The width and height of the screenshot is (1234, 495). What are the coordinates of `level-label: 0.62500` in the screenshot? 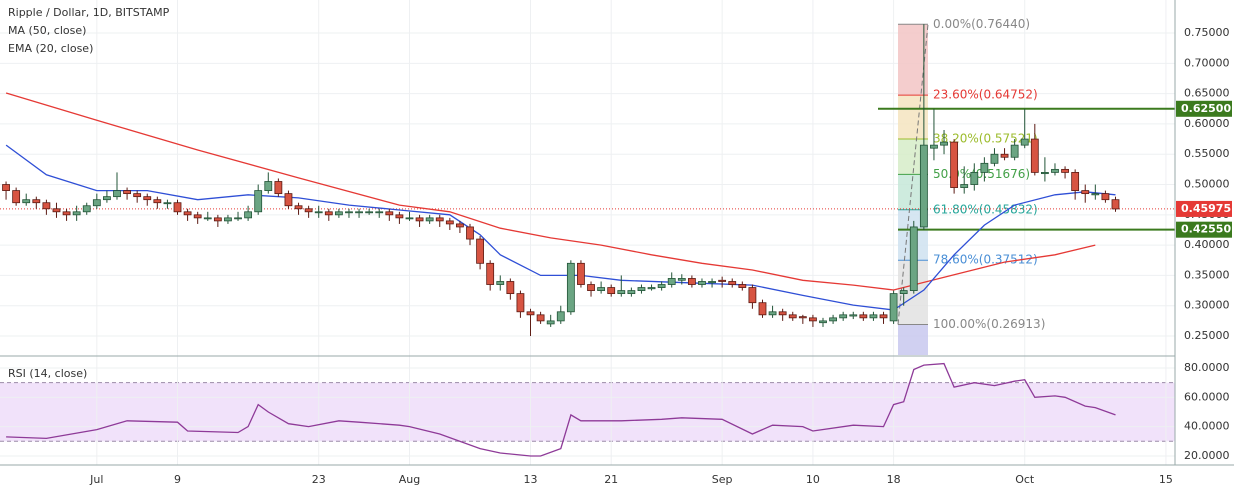 It's located at (1206, 108).